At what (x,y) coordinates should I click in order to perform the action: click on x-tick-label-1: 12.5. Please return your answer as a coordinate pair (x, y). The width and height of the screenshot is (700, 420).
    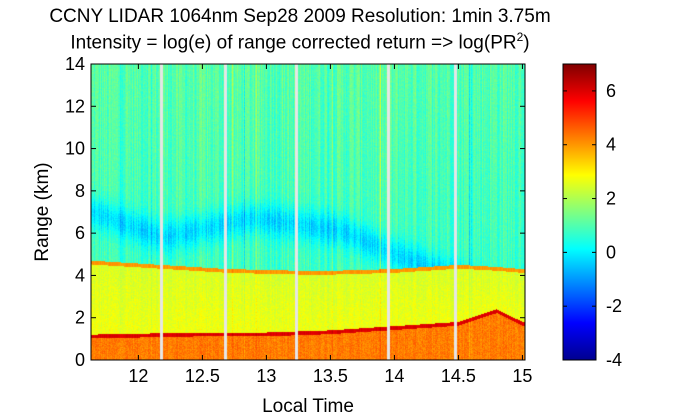
    Looking at the image, I should click on (202, 376).